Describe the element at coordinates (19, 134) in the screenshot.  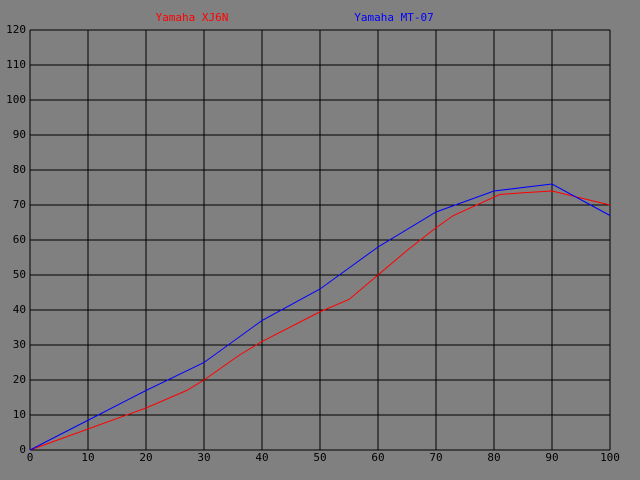
I see `y-tick-label: 90` at that location.